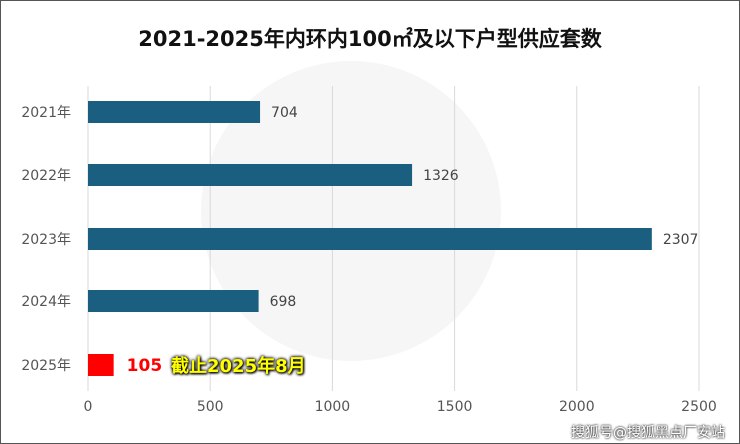 The height and width of the screenshot is (444, 740). Describe the element at coordinates (283, 302) in the screenshot. I see `data-label: 698` at that location.